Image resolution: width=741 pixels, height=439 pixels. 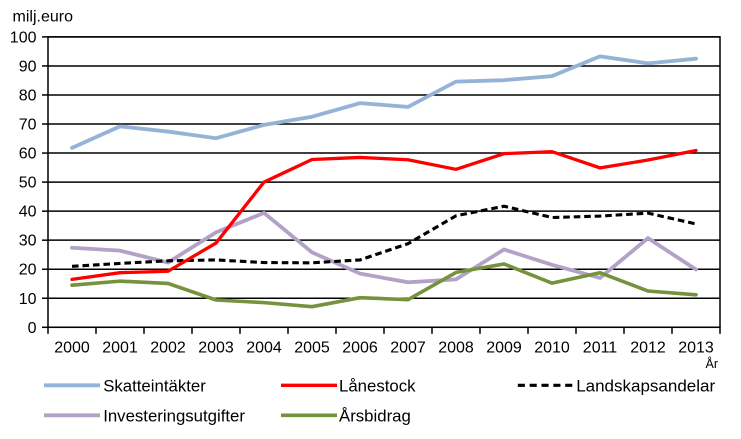 I want to click on svg-text: 2009, so click(x=504, y=348).